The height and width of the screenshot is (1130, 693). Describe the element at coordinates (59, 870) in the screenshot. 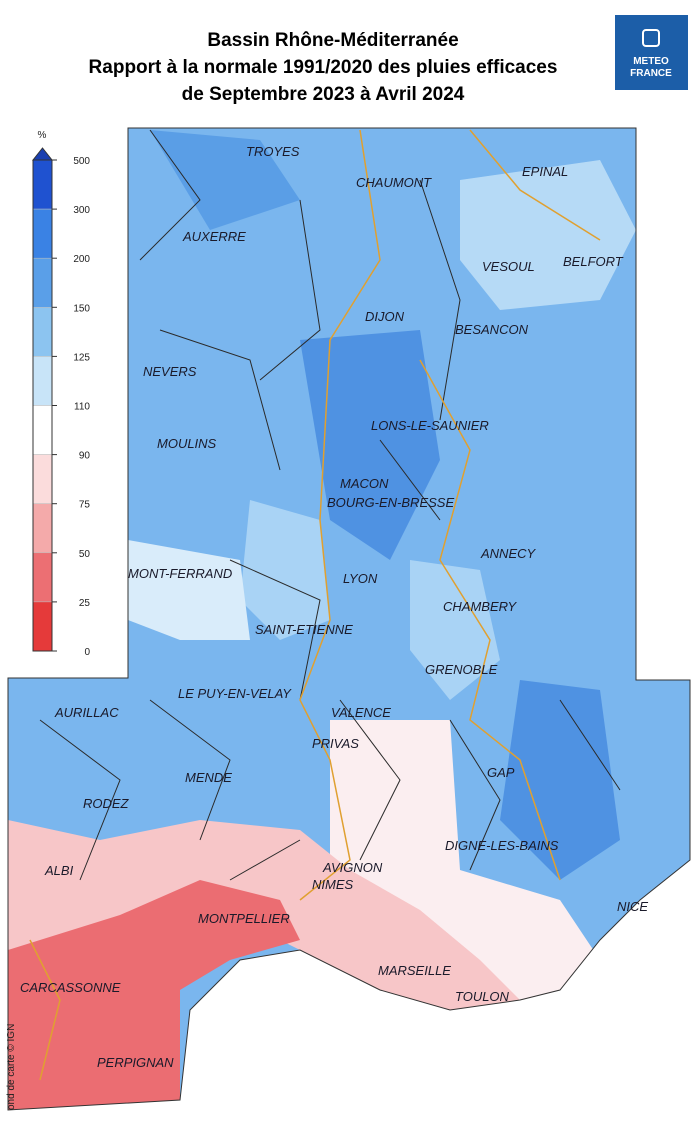

I see `city-label: ALBI` at that location.